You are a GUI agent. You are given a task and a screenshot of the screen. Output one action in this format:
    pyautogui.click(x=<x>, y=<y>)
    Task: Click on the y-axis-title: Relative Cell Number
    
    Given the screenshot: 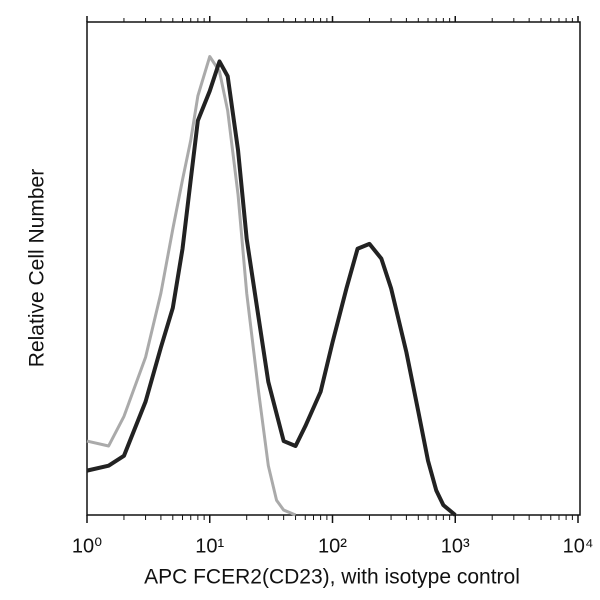 What is the action you would take?
    pyautogui.click(x=37, y=268)
    